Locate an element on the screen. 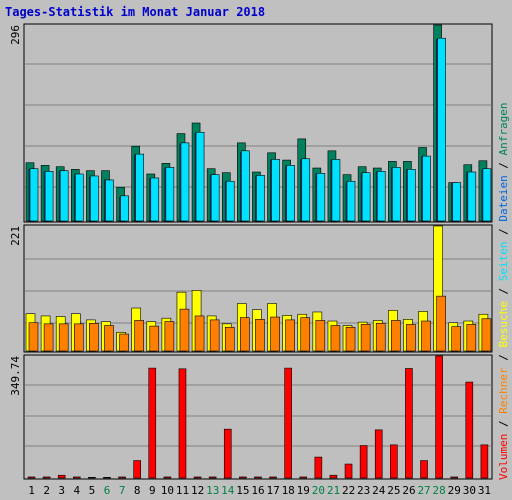 This screenshot has width=512, height=500. chart-title: Tages-Statistik im Monat Januar 2018 is located at coordinates (135, 12).